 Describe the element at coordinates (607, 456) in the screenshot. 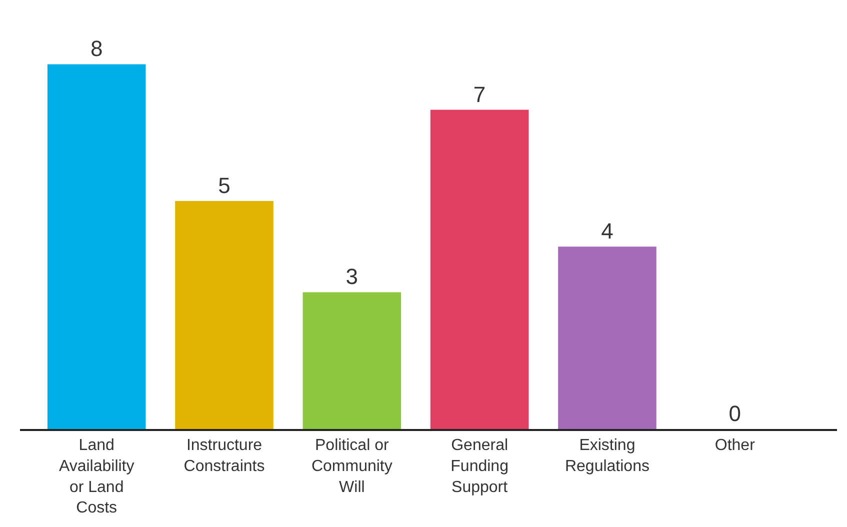

I see `x-tick-label: Existing Regulations` at that location.